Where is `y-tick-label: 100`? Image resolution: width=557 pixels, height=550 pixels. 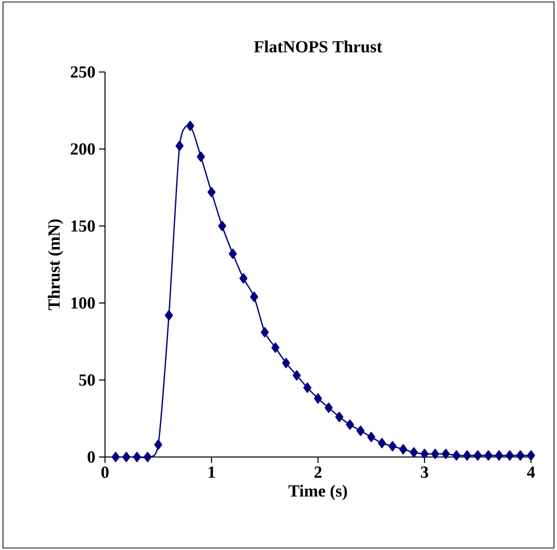 y-tick-label: 100 is located at coordinates (83, 303).